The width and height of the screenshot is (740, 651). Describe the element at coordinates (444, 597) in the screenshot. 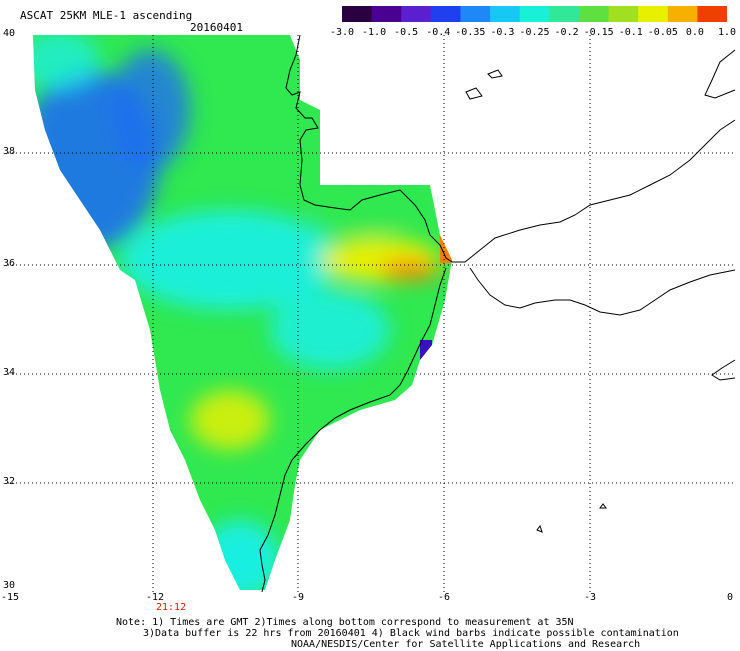

I see `x-tick-label: -6` at that location.